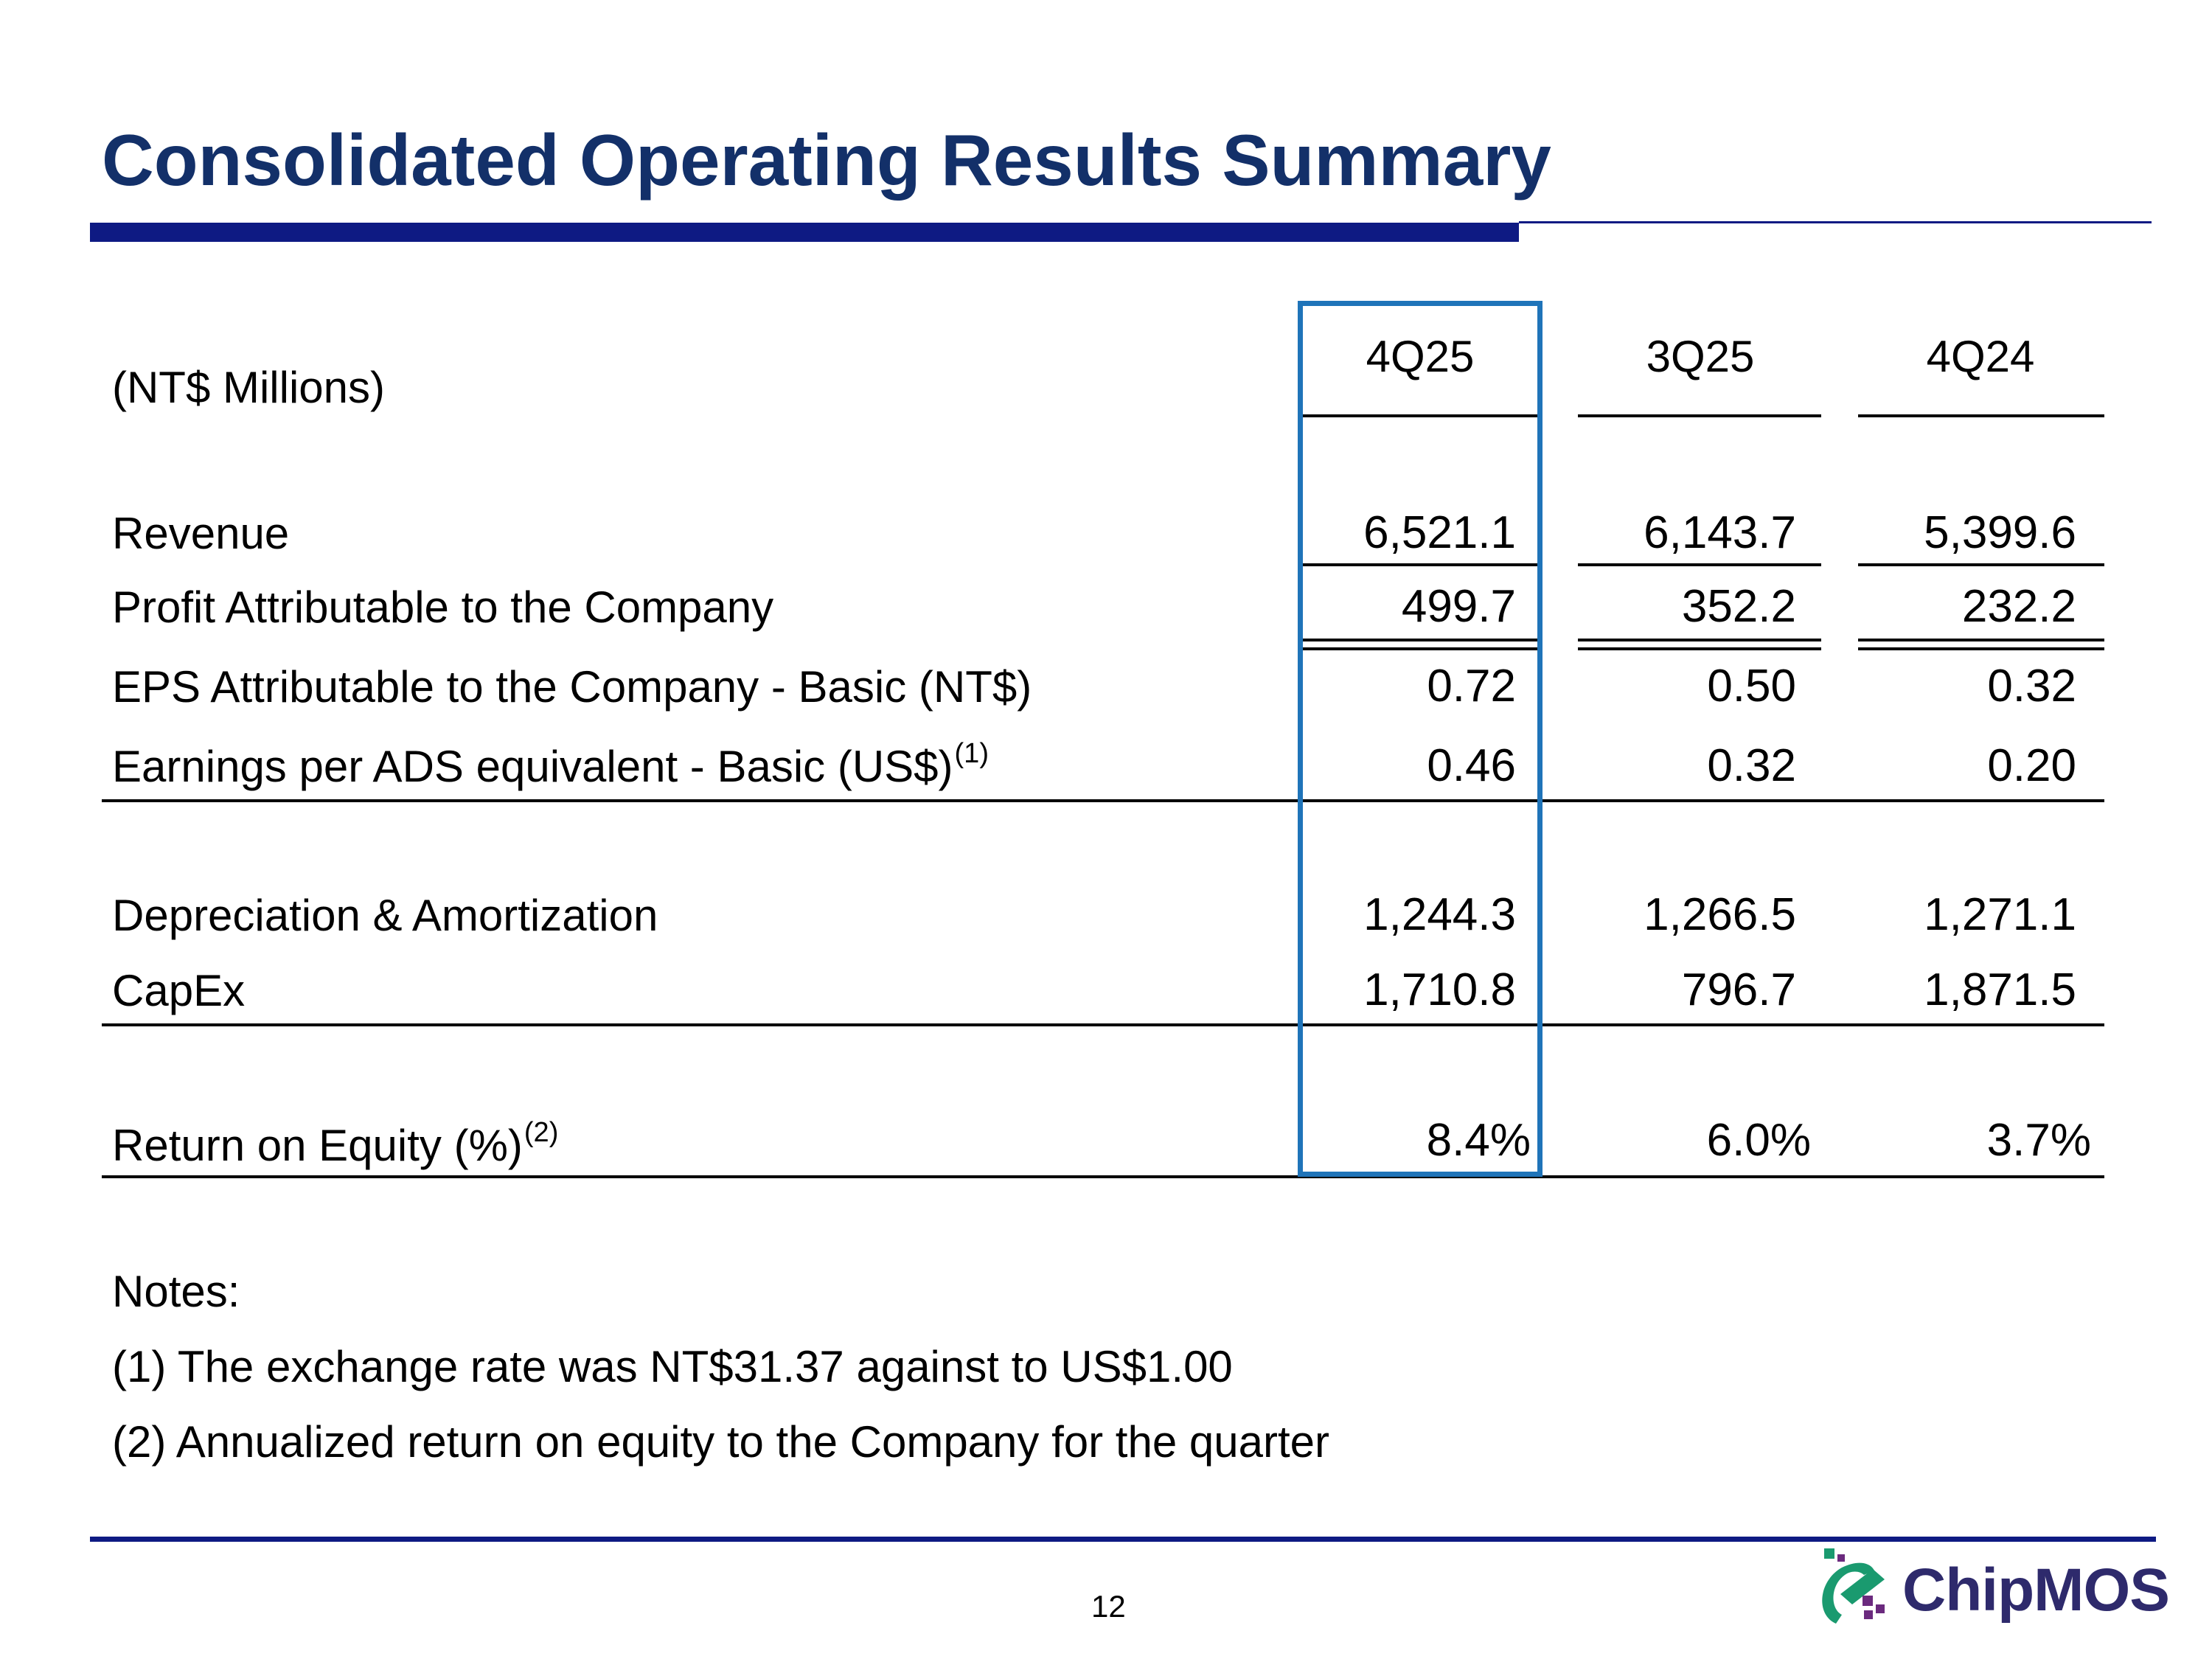 This screenshot has width=2212, height=1659. Describe the element at coordinates (385, 915) in the screenshot. I see `row-label-depreciation: Depreciation & Amortization` at that location.